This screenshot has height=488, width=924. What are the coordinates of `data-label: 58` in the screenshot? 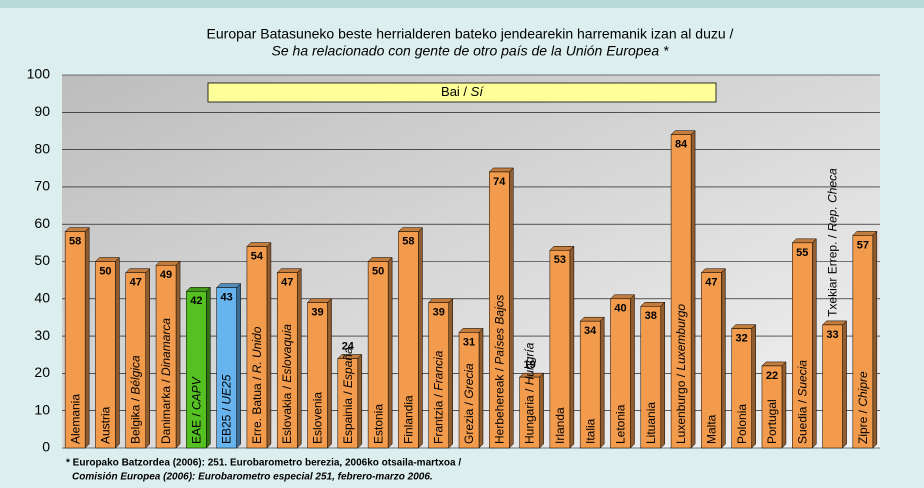 It's located at (75, 242).